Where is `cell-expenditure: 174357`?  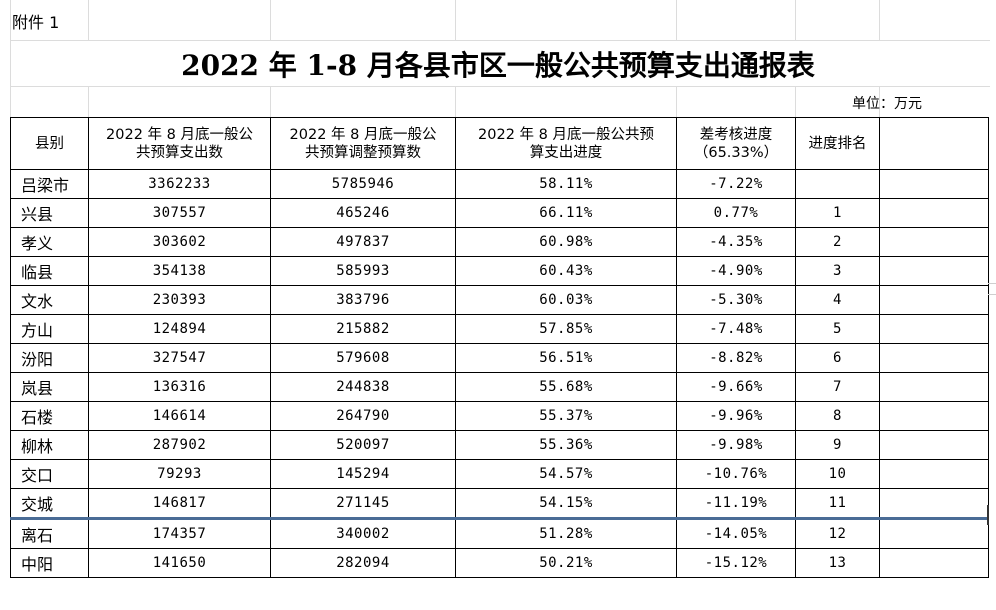 cell-expenditure: 174357 is located at coordinates (179, 533).